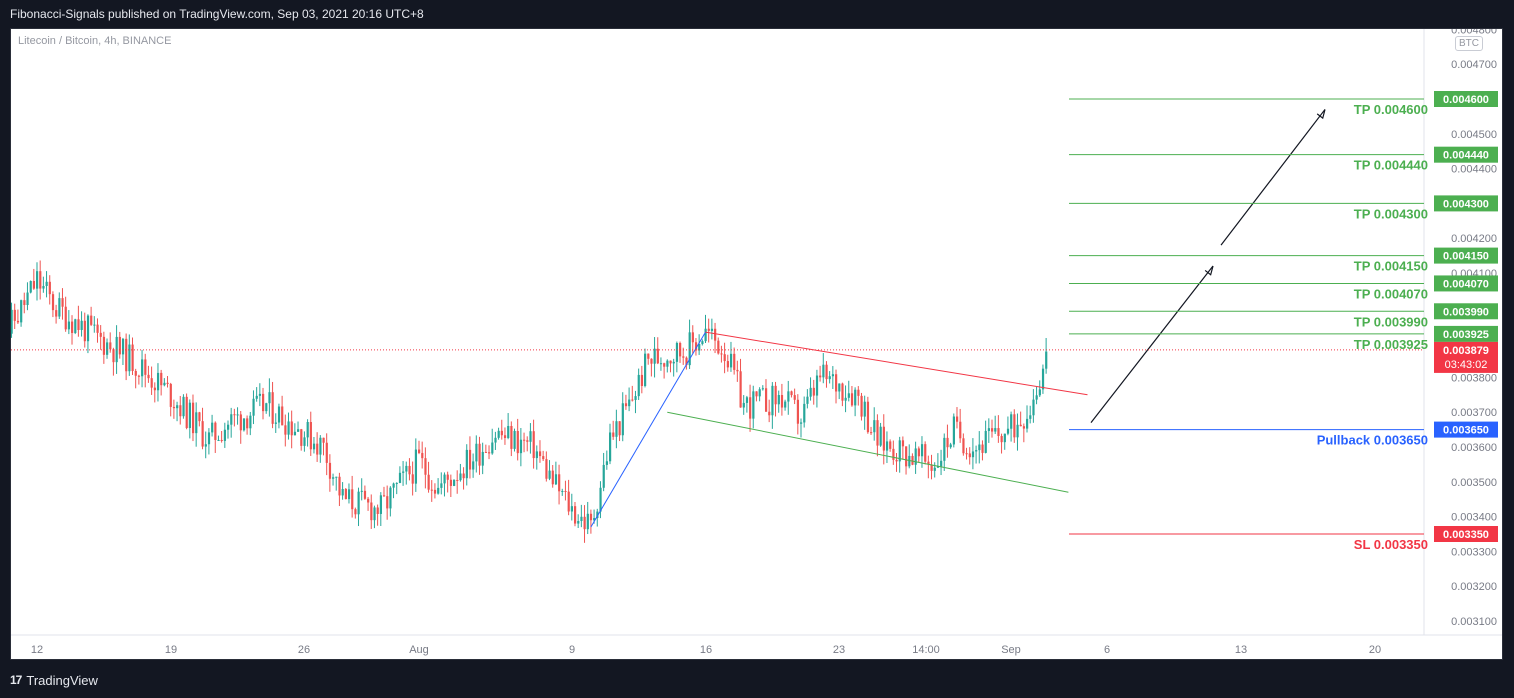 The image size is (1514, 698). What do you see at coordinates (1474, 170) in the screenshot?
I see `y-tick-label: 0.004400` at bounding box center [1474, 170].